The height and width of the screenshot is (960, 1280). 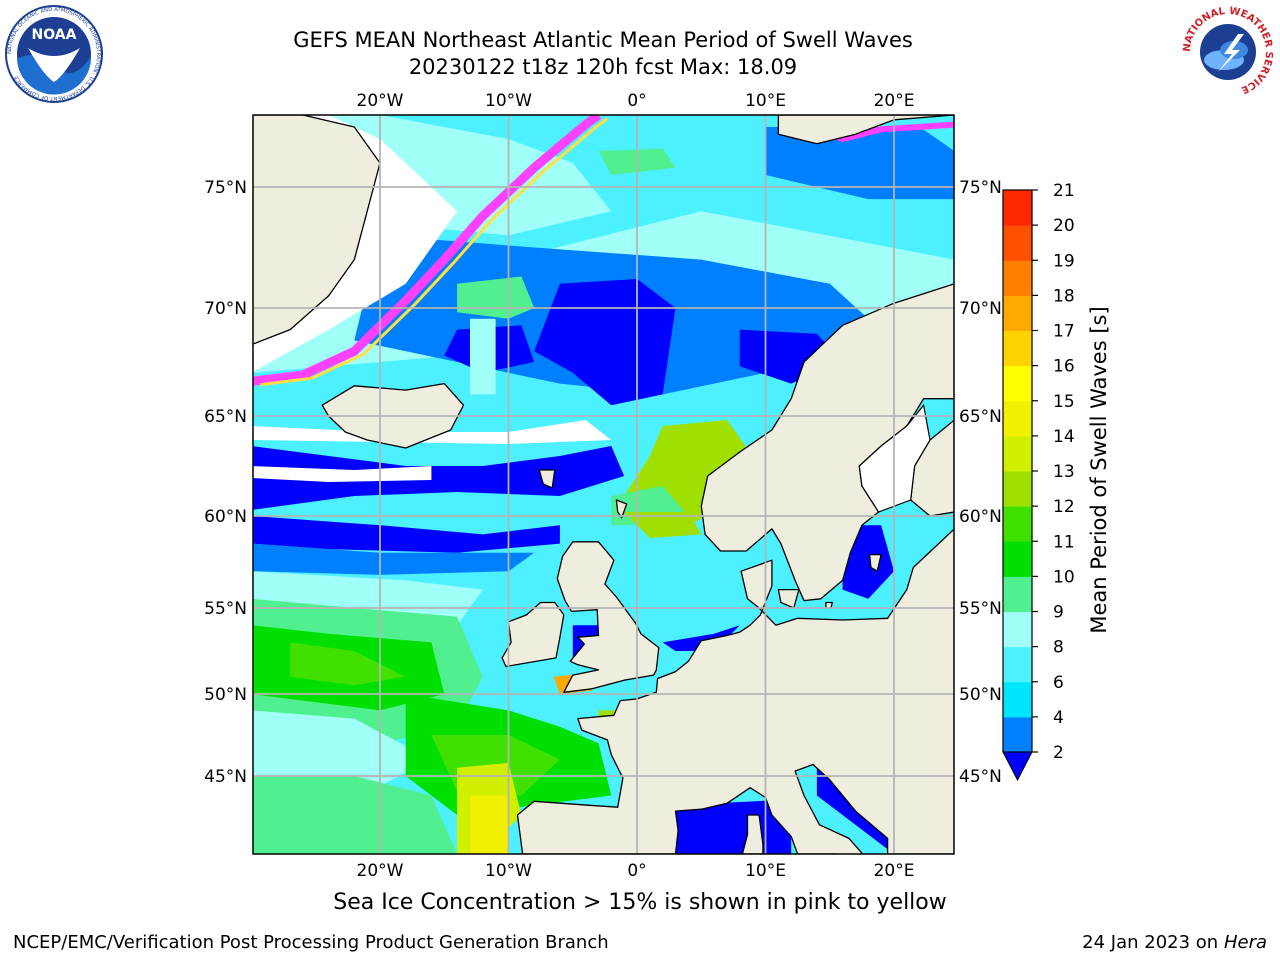 I want to click on colorbar-tick-label: 6, so click(x=1058, y=683).